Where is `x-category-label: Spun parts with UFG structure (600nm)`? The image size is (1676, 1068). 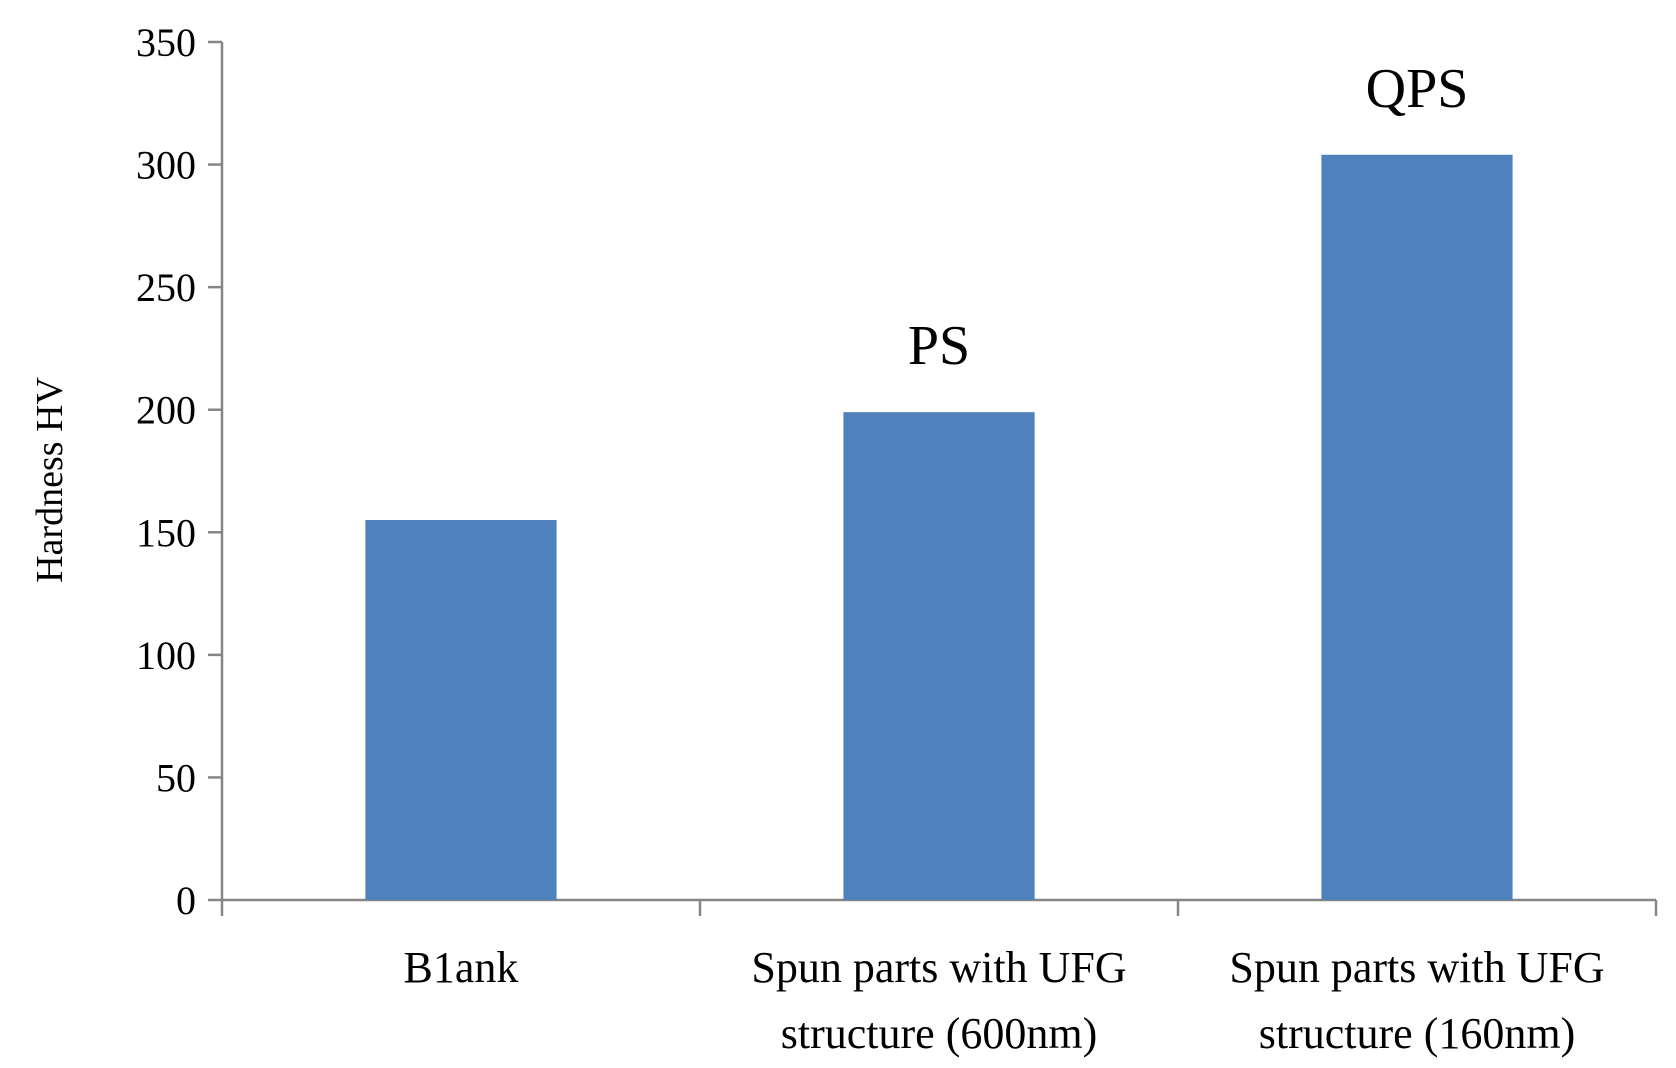
x-category-label: Spun parts with UFG structure (600nm) is located at coordinates (938, 1000).